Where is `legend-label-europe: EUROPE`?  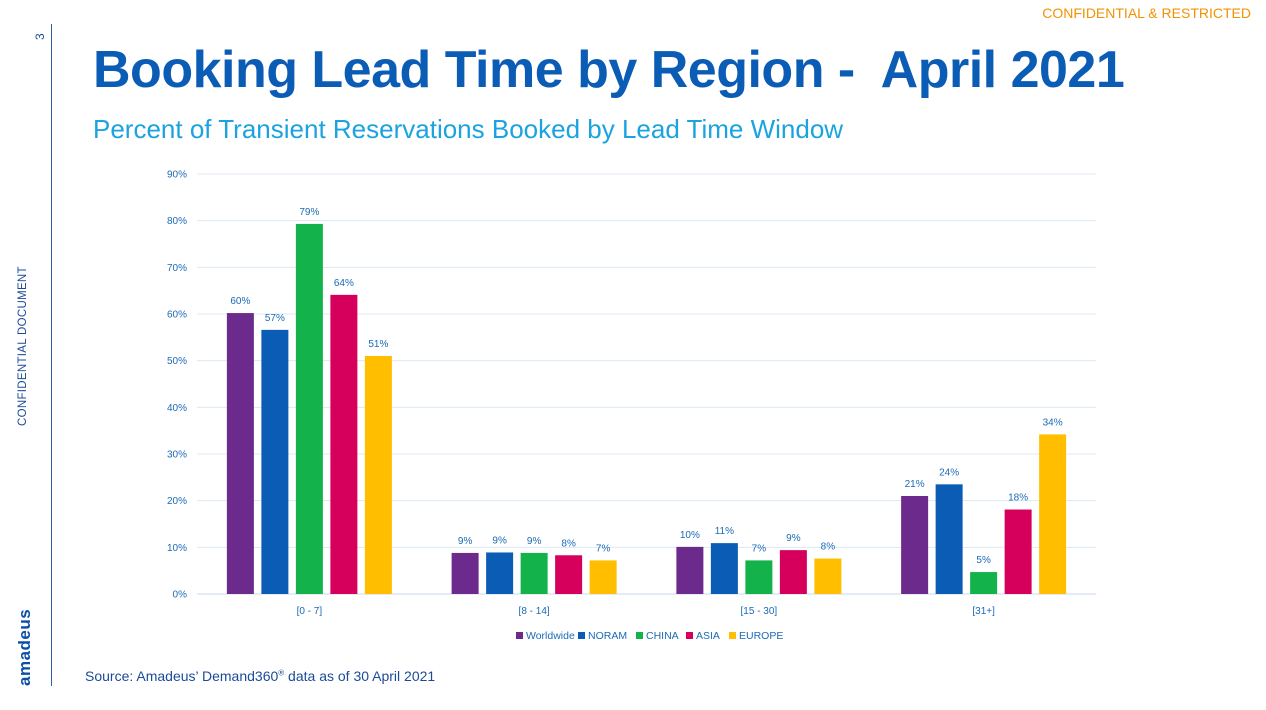 legend-label-europe: EUROPE is located at coordinates (761, 636).